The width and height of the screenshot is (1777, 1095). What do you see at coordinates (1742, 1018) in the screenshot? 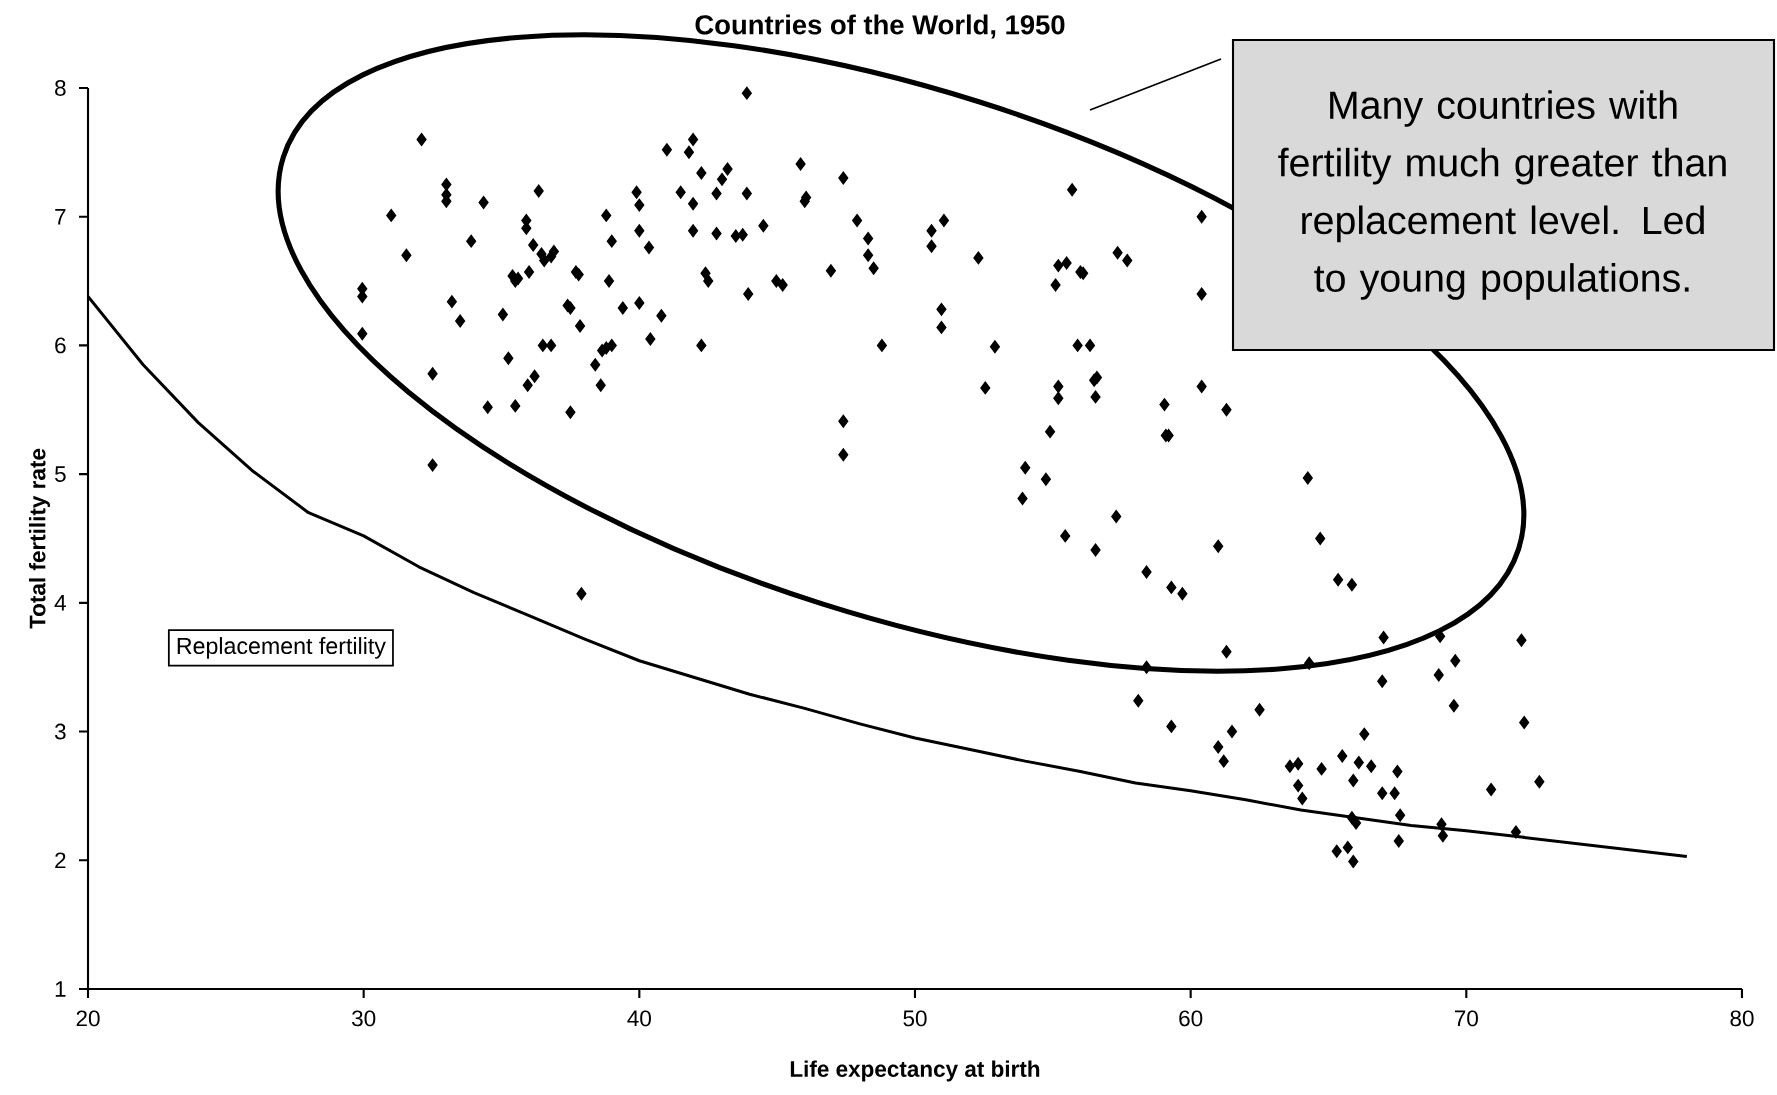
I see `x-tick-label: 80` at bounding box center [1742, 1018].